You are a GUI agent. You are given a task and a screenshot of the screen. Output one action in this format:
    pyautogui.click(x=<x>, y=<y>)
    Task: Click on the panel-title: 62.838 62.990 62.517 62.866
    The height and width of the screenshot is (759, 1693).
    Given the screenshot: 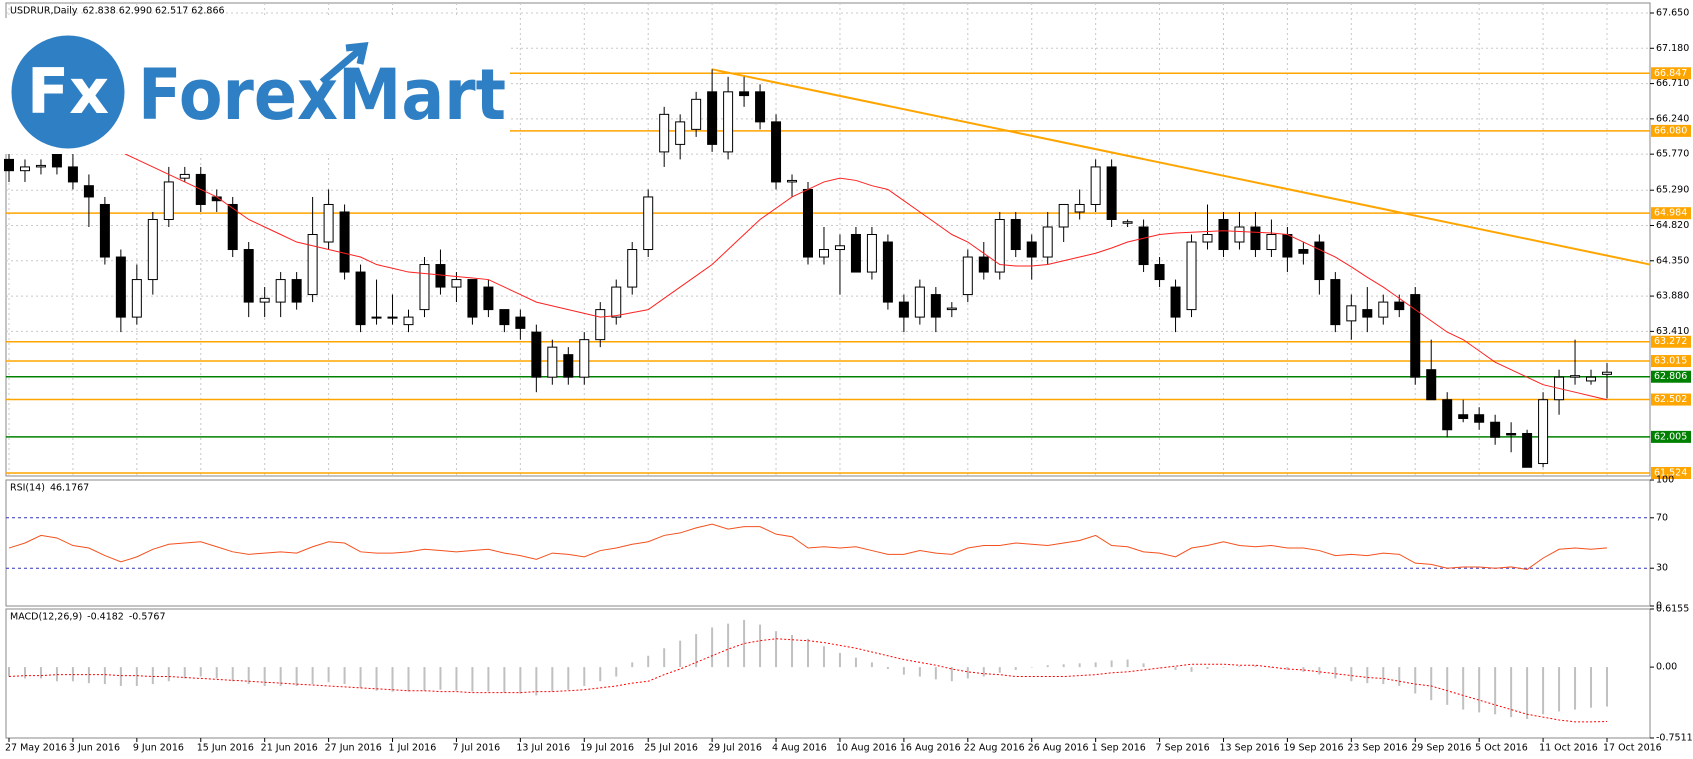 What is the action you would take?
    pyautogui.click(x=154, y=11)
    